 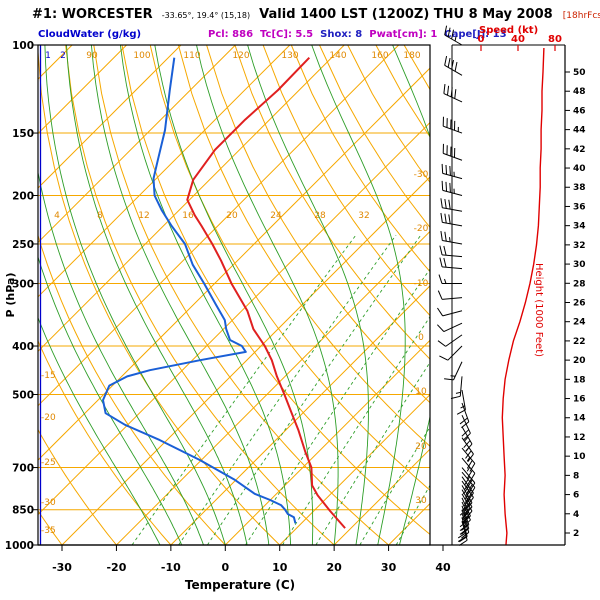 What do you see at coordinates (23, 46) in the screenshot?
I see `pressure-tick-label: 100` at bounding box center [23, 46].